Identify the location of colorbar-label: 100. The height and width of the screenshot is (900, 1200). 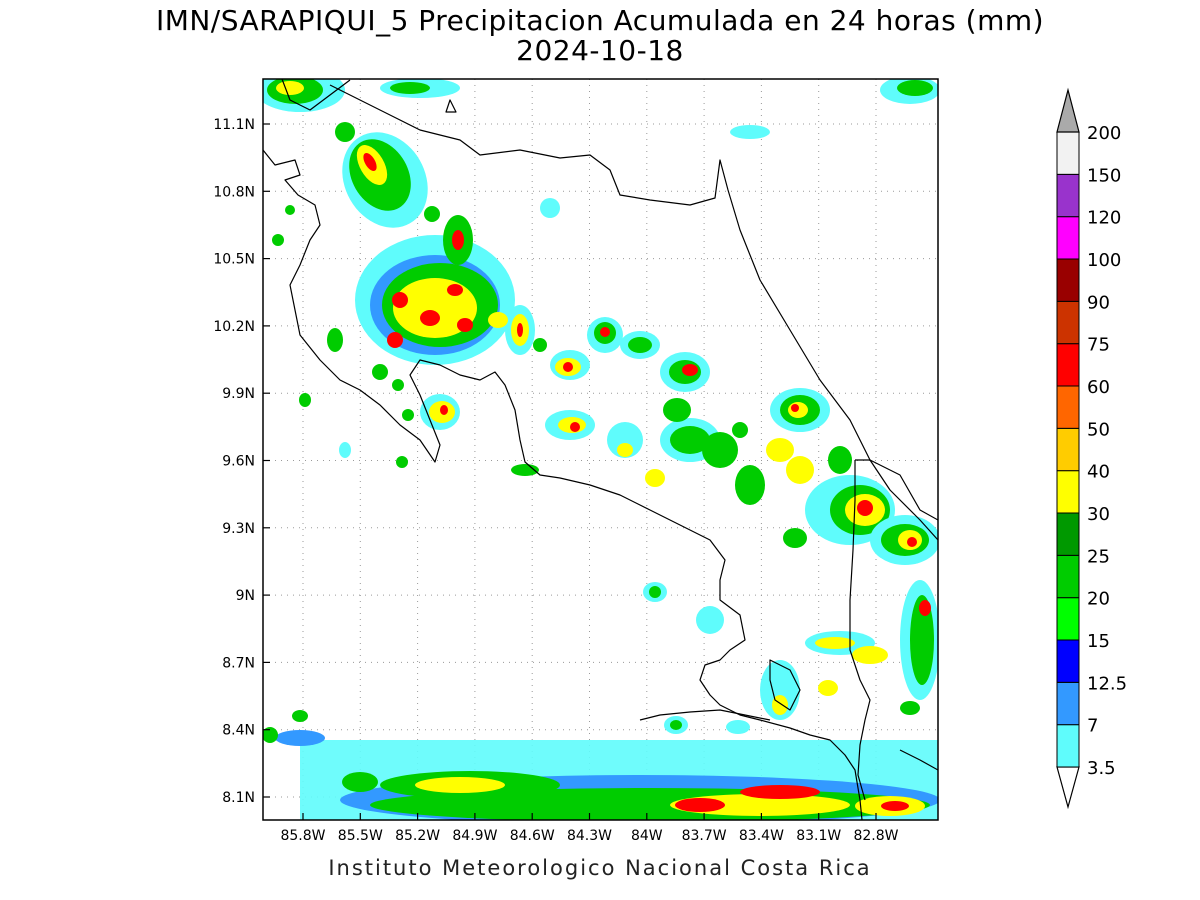
(1104, 260).